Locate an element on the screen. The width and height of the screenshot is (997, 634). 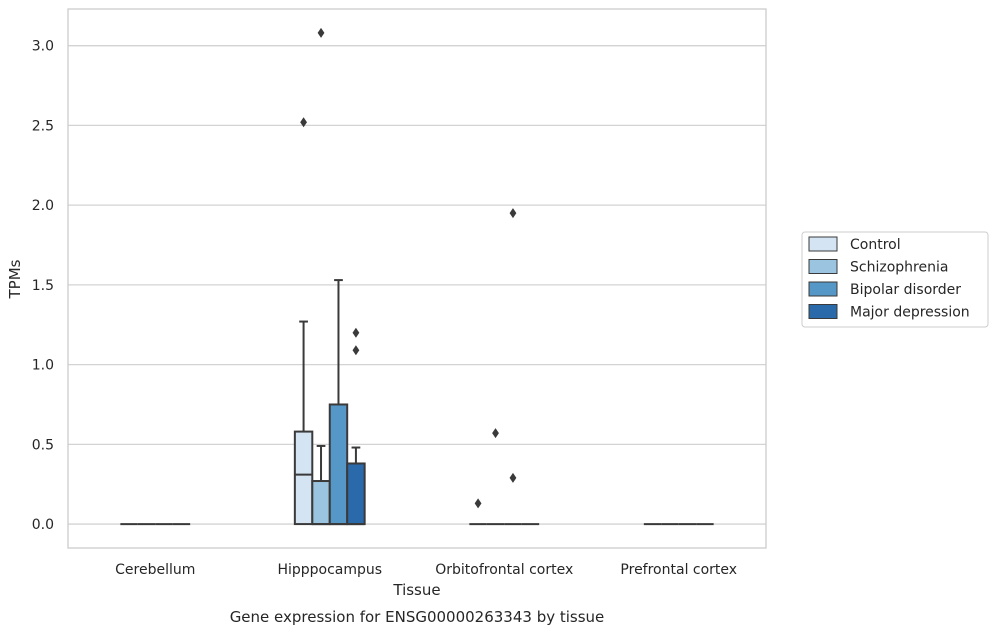
x-tick-label: Cerebellum is located at coordinates (155, 570).